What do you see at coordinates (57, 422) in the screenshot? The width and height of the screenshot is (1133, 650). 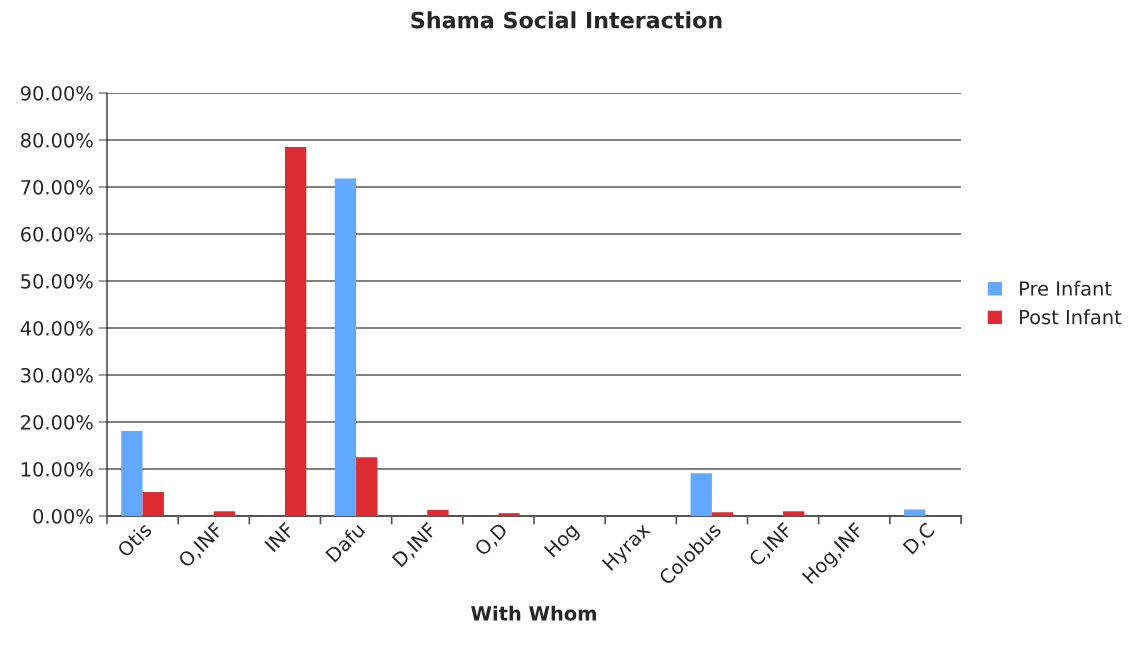 I see `y-tick-label: 20.00%` at bounding box center [57, 422].